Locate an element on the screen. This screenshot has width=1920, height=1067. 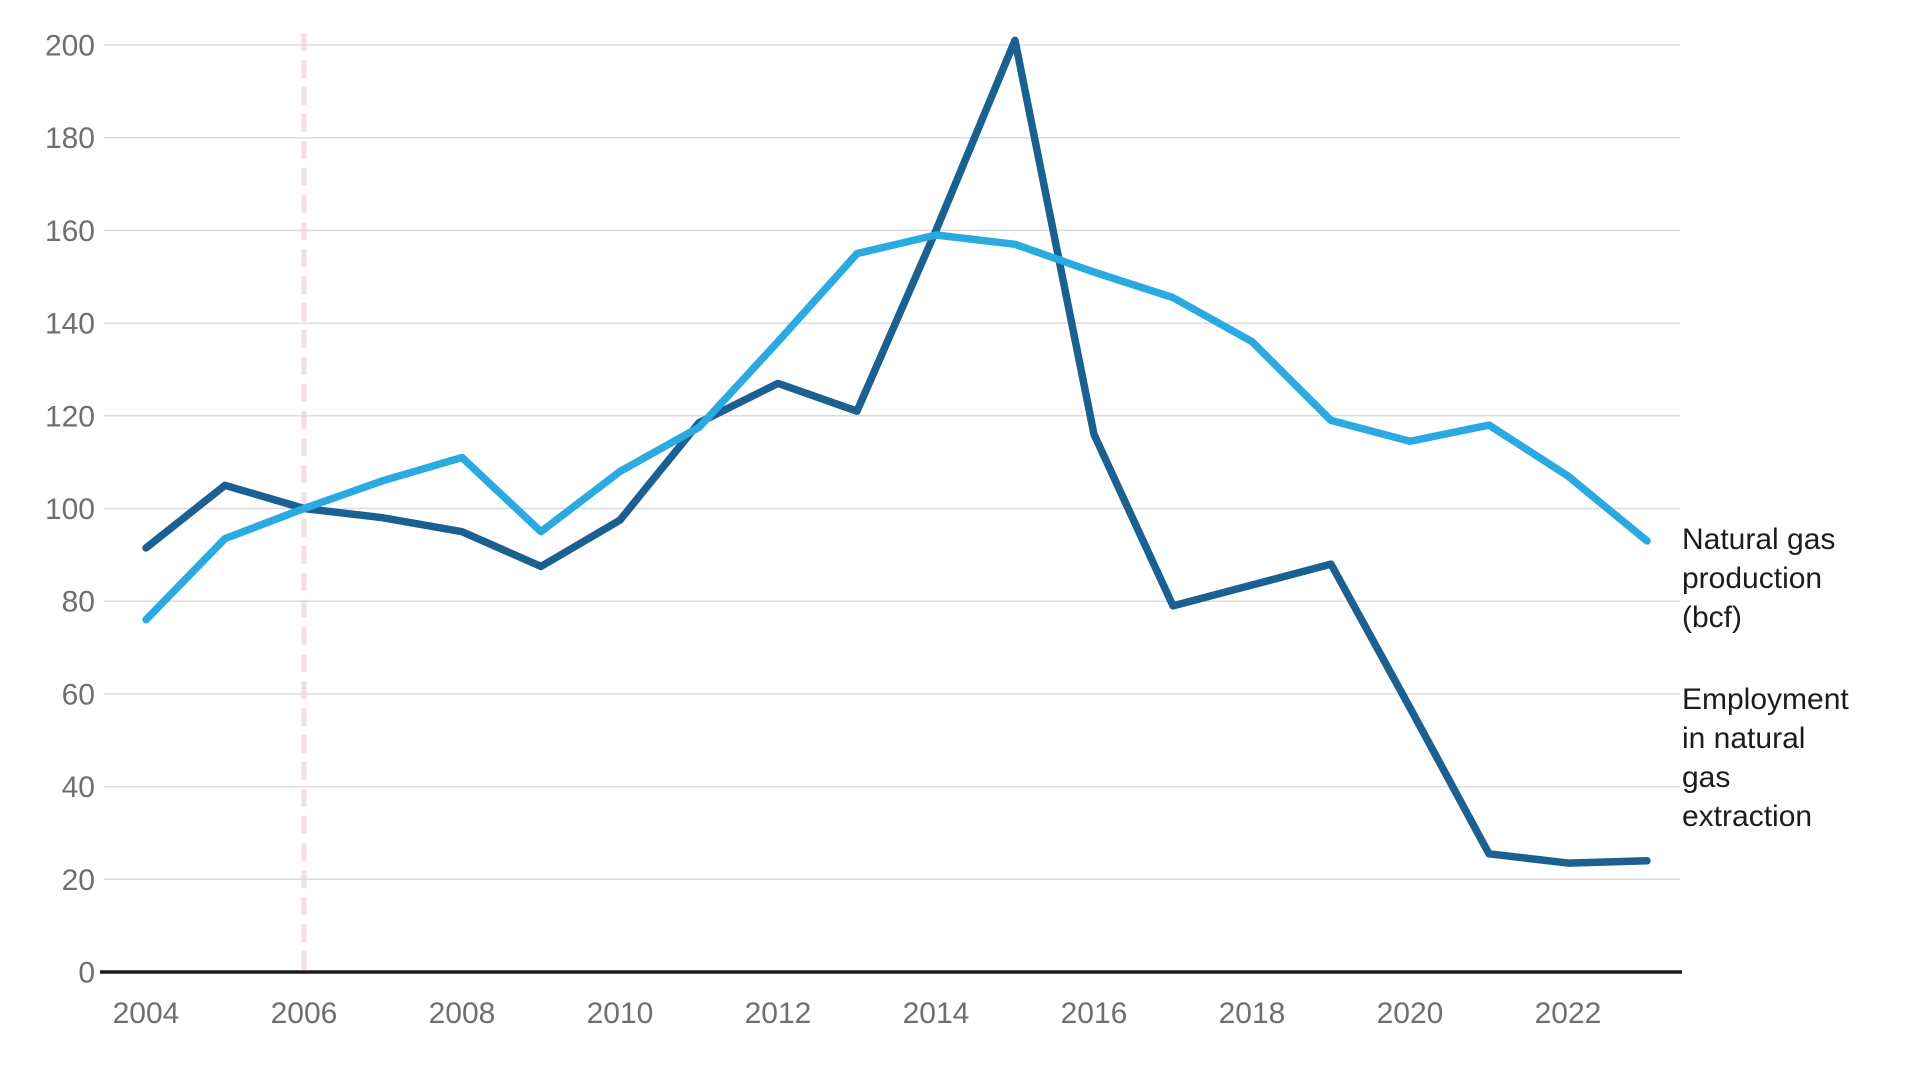
x-tick-label: 2018 is located at coordinates (1252, 1013).